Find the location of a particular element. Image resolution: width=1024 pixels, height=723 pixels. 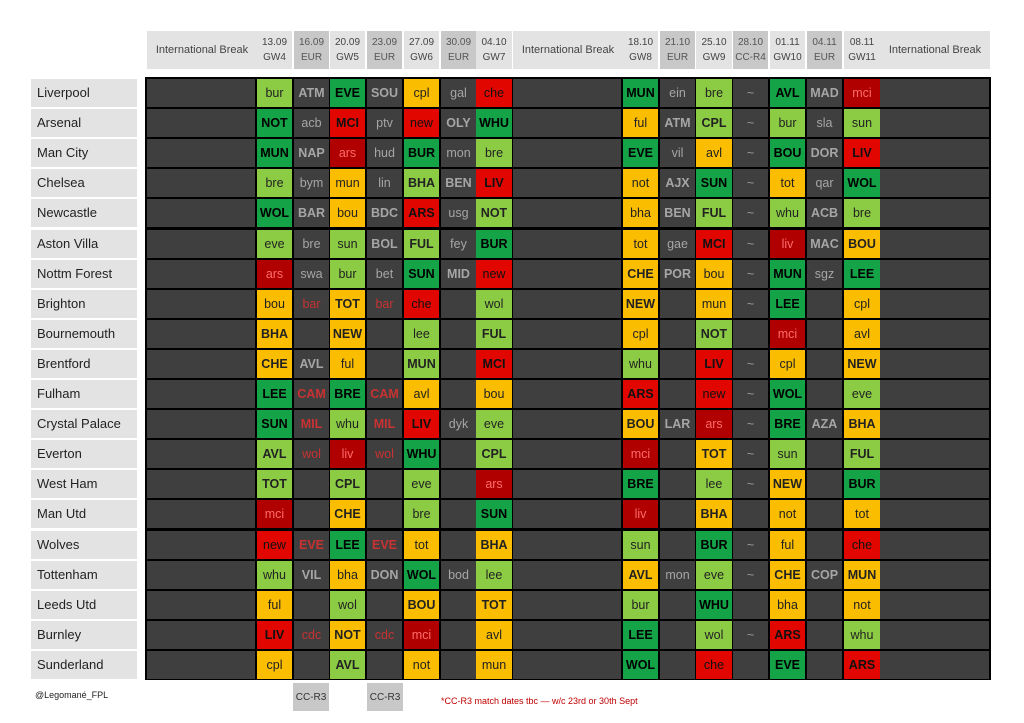

header-label: GW5 is located at coordinates (347, 57).